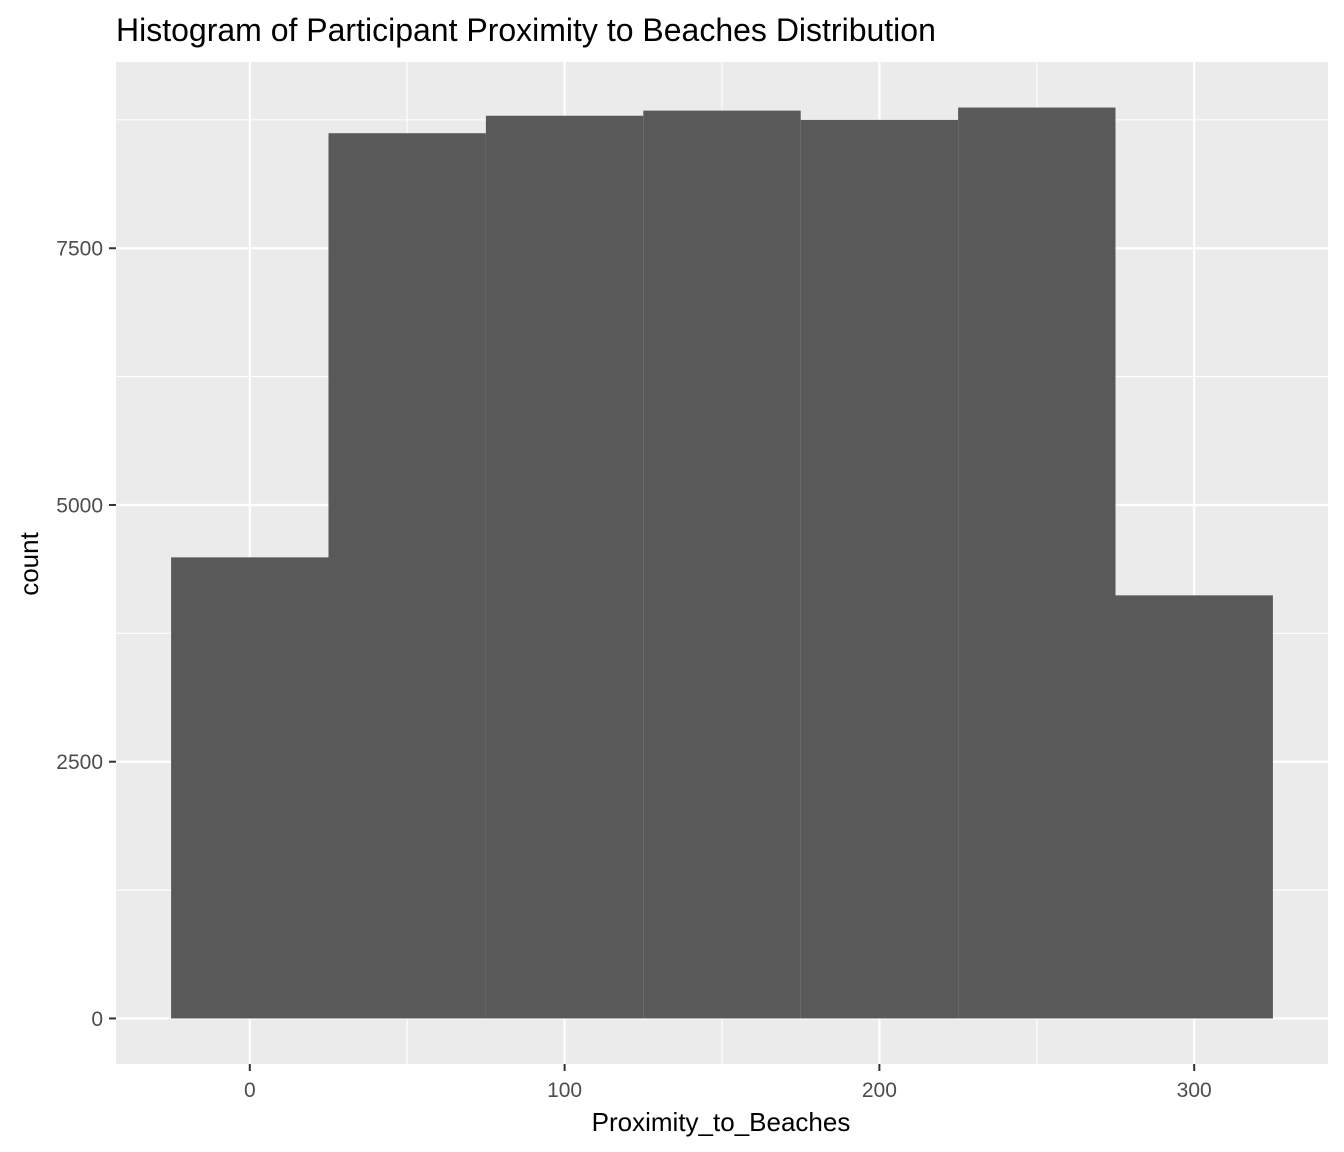 This screenshot has width=1344, height=1152. What do you see at coordinates (79, 762) in the screenshot?
I see `y-tick-label: 2500` at bounding box center [79, 762].